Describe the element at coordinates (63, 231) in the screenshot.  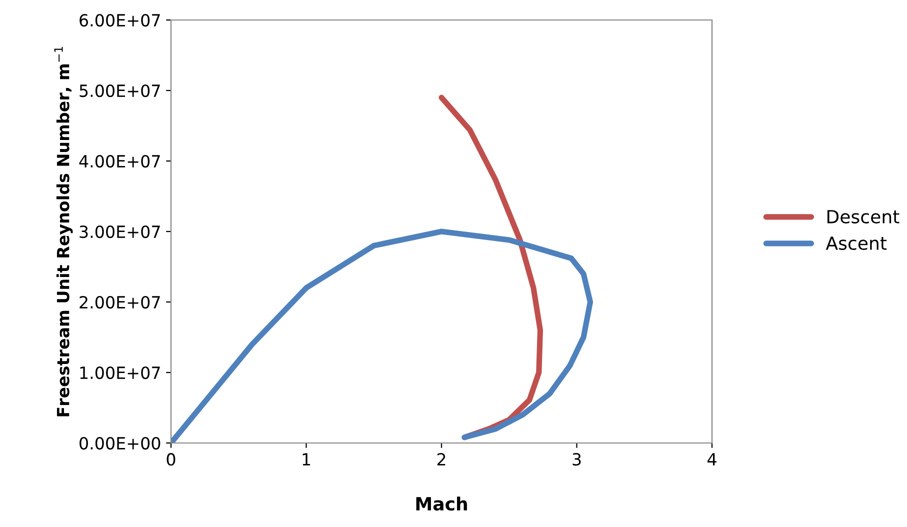
I see `y-axis-title: Freestream Unit Reynolds Number, m$^{−1}$` at that location.